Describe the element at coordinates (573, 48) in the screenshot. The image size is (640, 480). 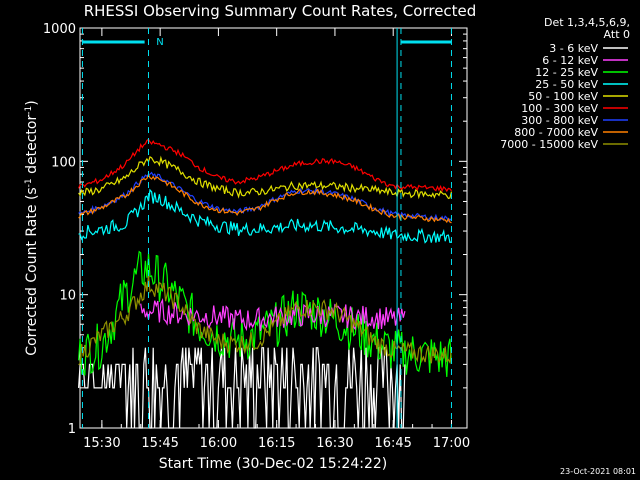
I see `legend-label: 3 - 6 keV` at that location.